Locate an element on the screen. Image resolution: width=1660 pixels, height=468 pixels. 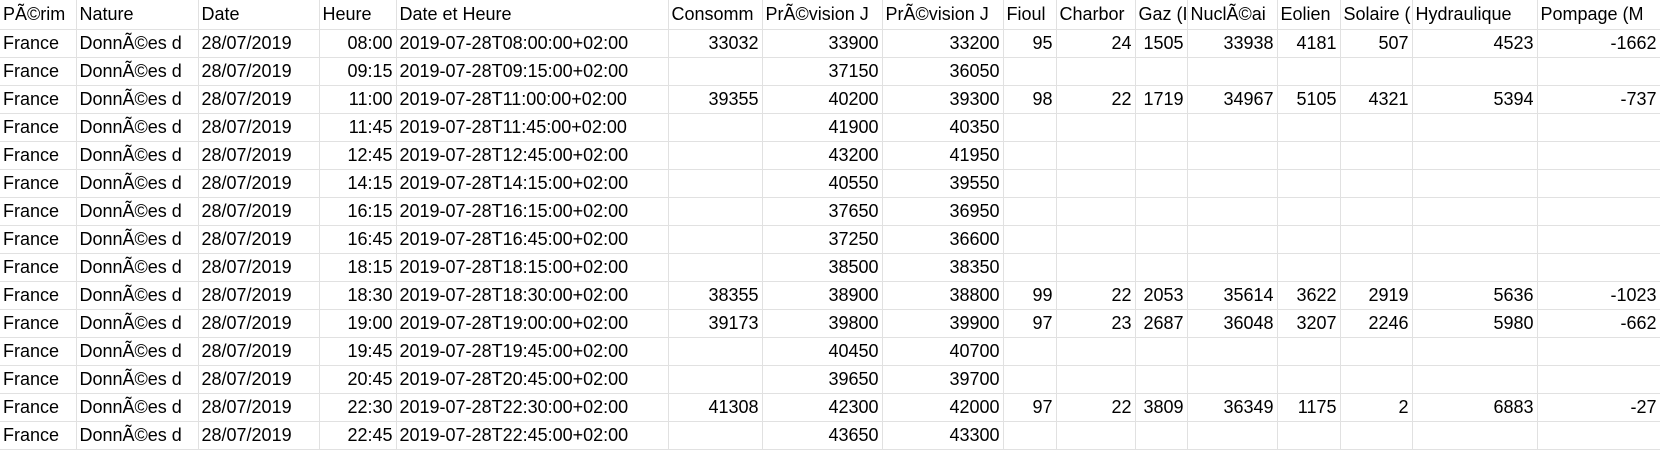
table-cell: 38800 is located at coordinates (943, 295).